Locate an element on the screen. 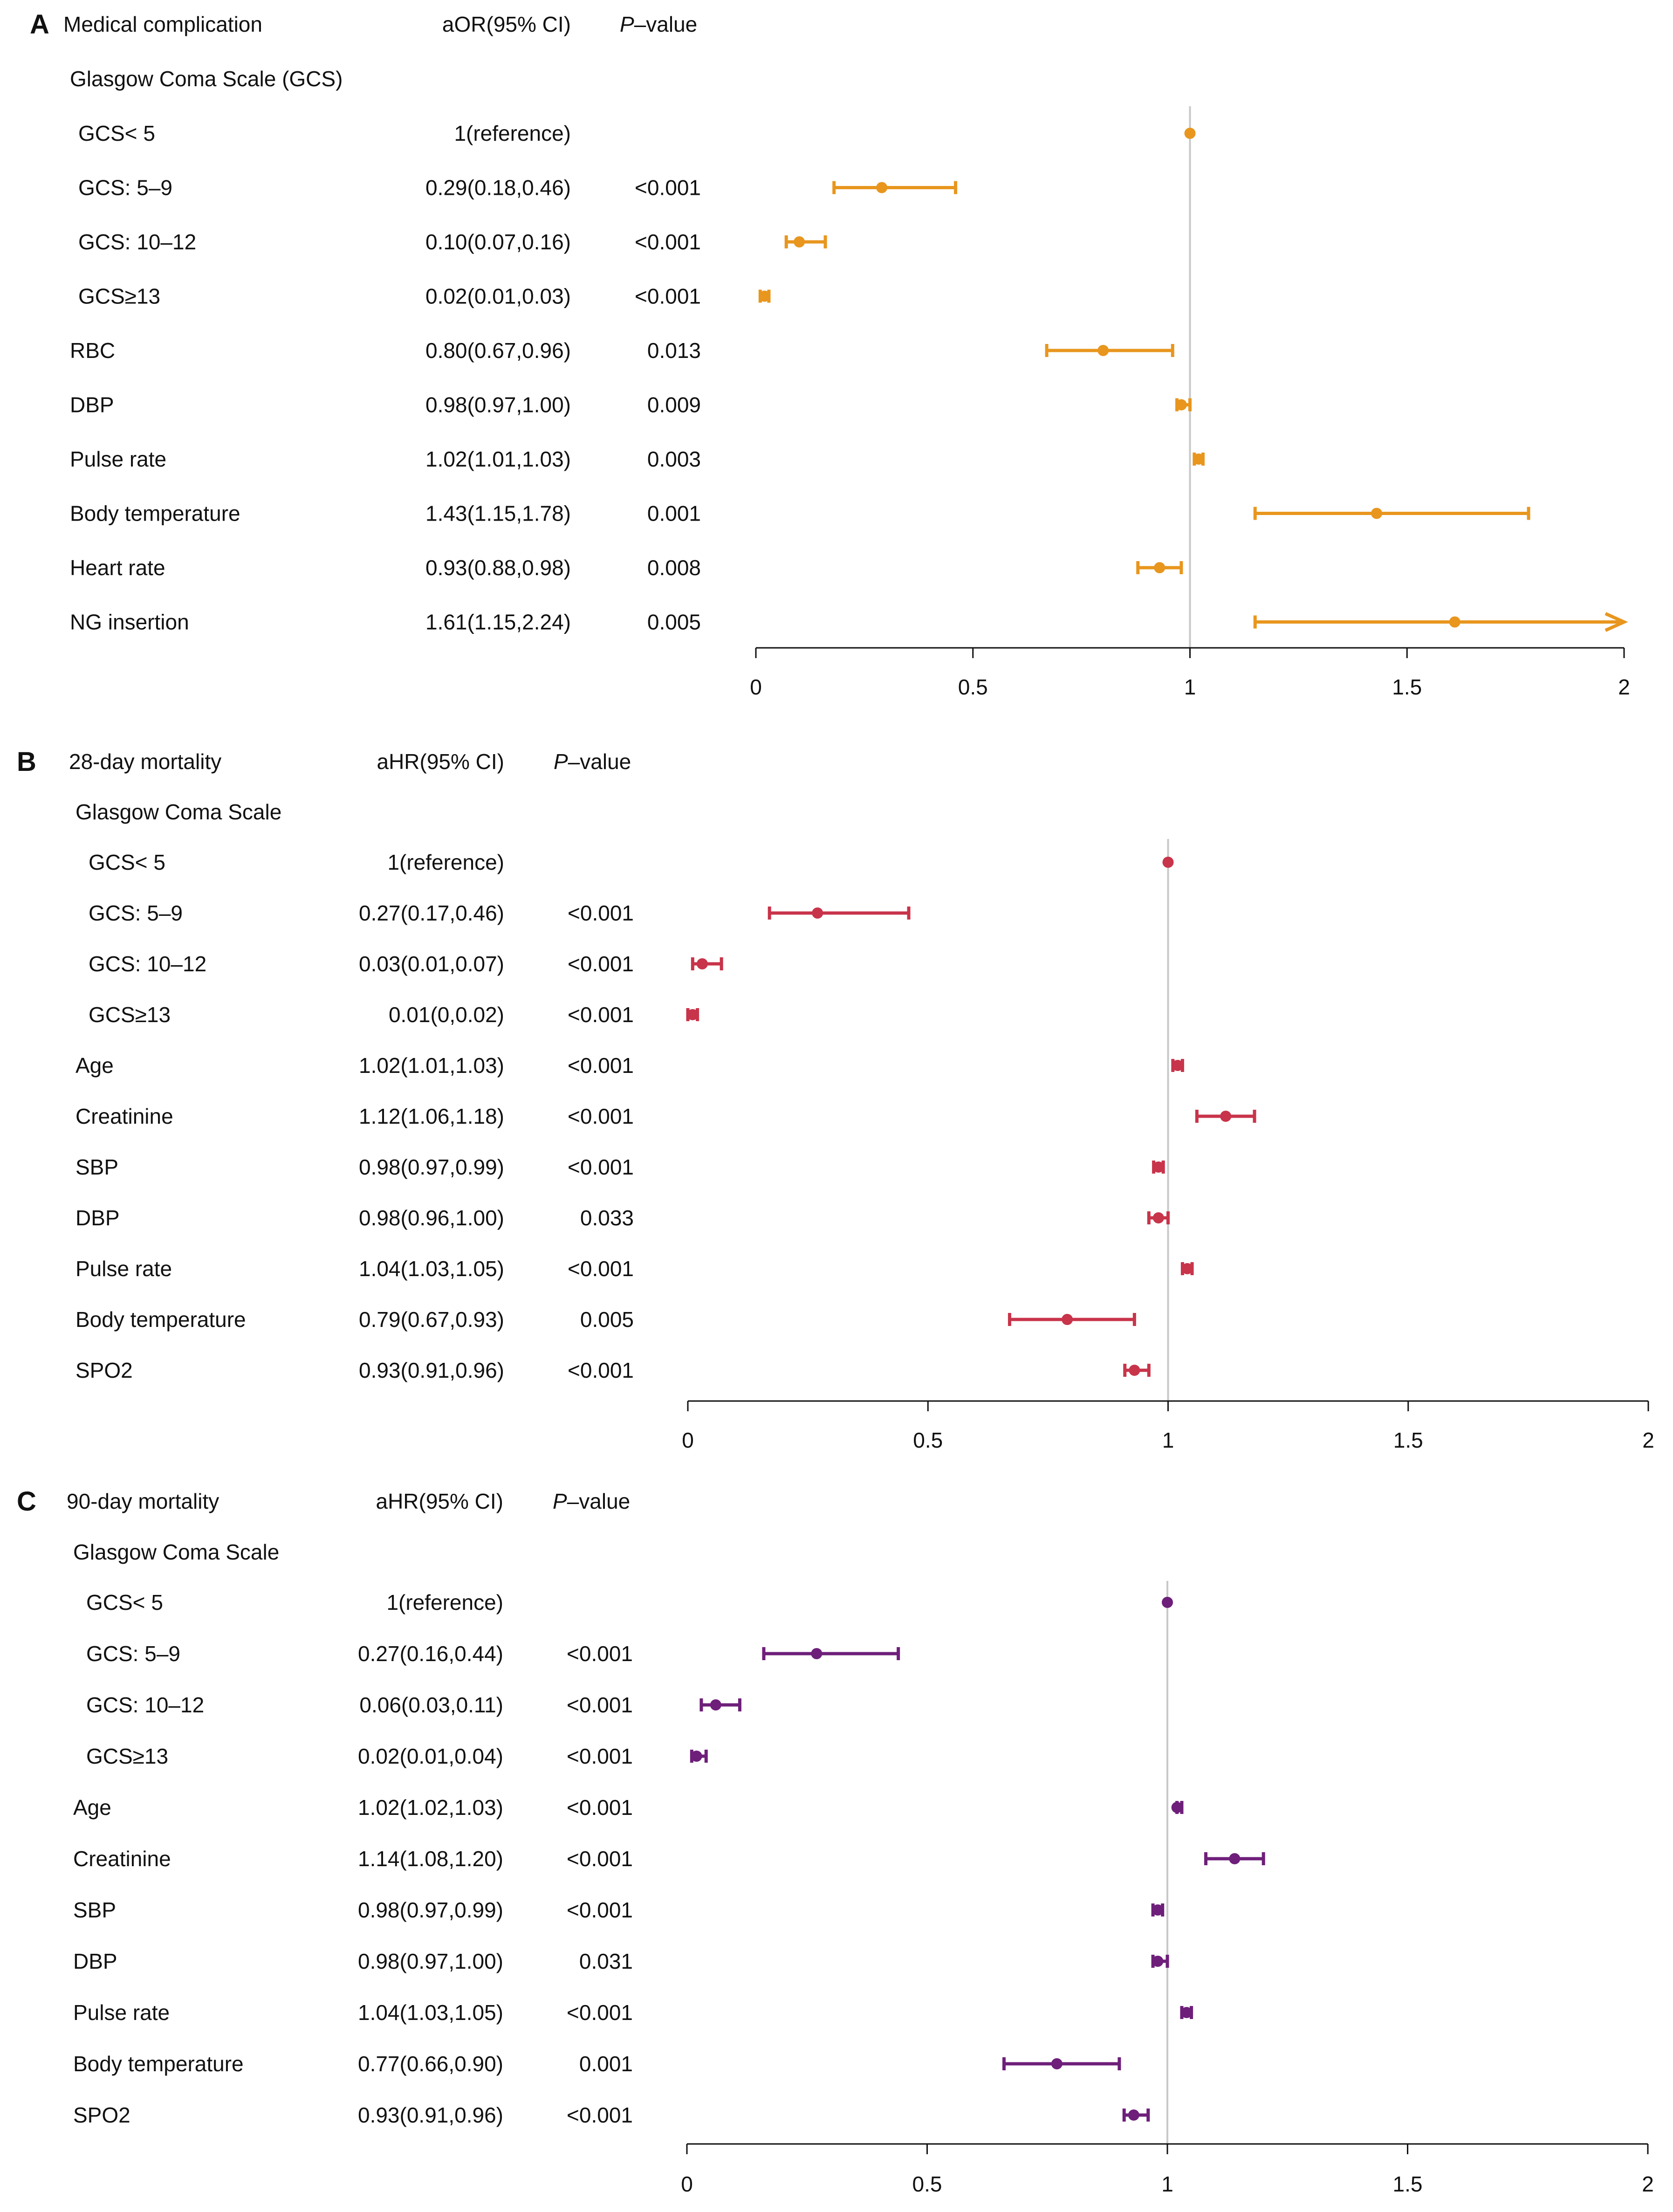 The width and height of the screenshot is (1673, 2212). x-tick-label: 0.5 is located at coordinates (973, 687).